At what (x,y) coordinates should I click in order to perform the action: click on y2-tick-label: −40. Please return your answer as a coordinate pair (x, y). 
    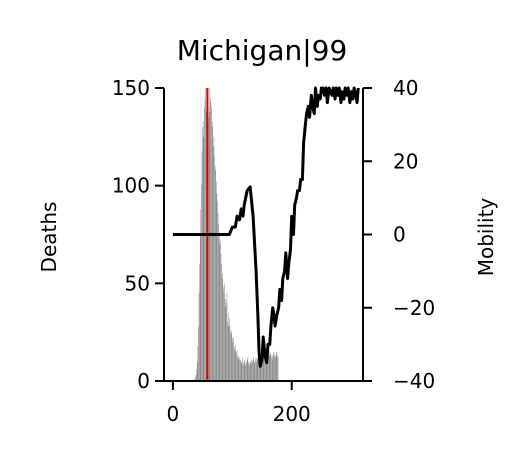
    Looking at the image, I should click on (414, 381).